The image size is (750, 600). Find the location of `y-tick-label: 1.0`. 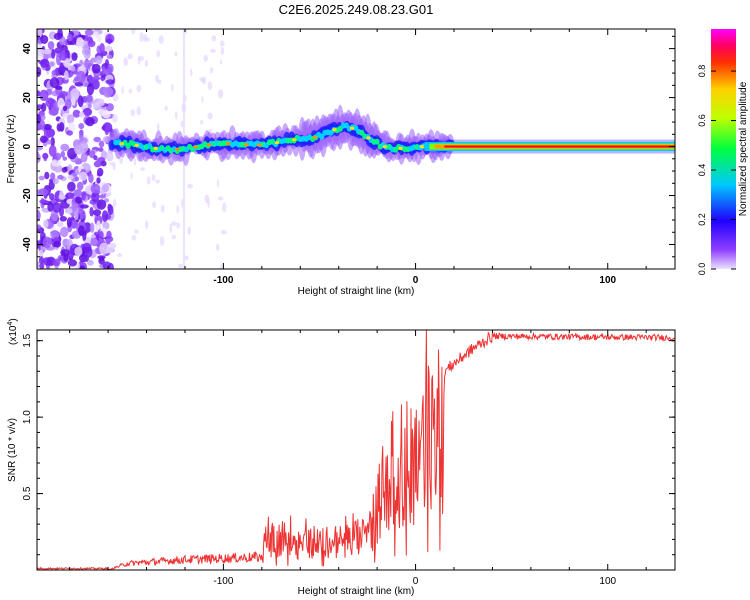

y-tick-label: 1.0 is located at coordinates (27, 417).